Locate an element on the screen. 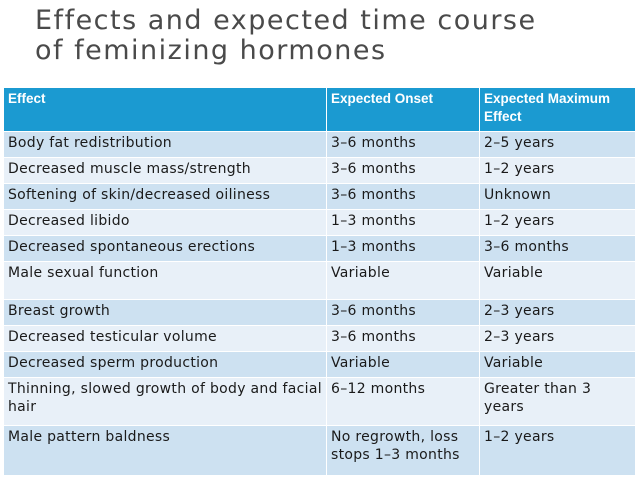  effect-cell: Softening of skin/decreased oiliness is located at coordinates (165, 196).